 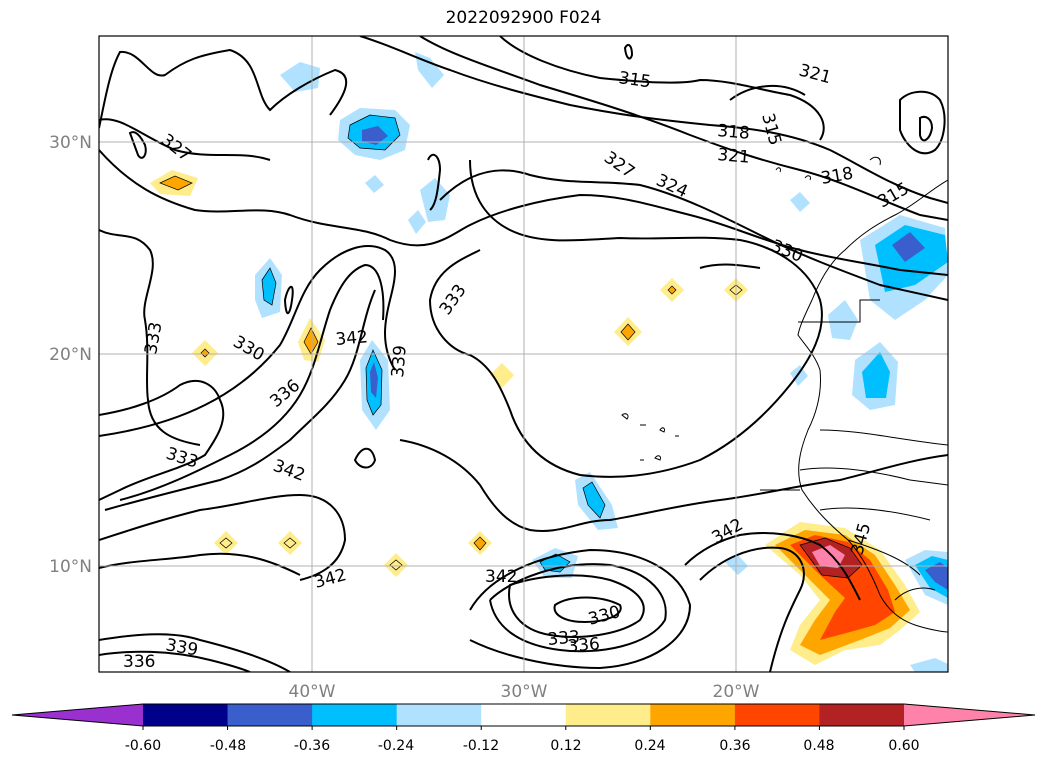 What do you see at coordinates (228, 746) in the screenshot?
I see `colorbar-tick-label: -0.48` at bounding box center [228, 746].